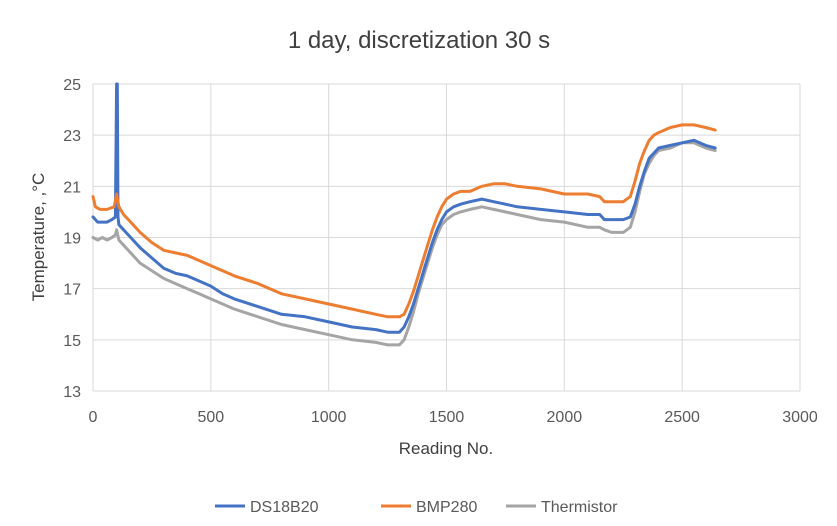 The image size is (837, 526). Describe the element at coordinates (72, 341) in the screenshot. I see `y-tick-label: 15` at that location.